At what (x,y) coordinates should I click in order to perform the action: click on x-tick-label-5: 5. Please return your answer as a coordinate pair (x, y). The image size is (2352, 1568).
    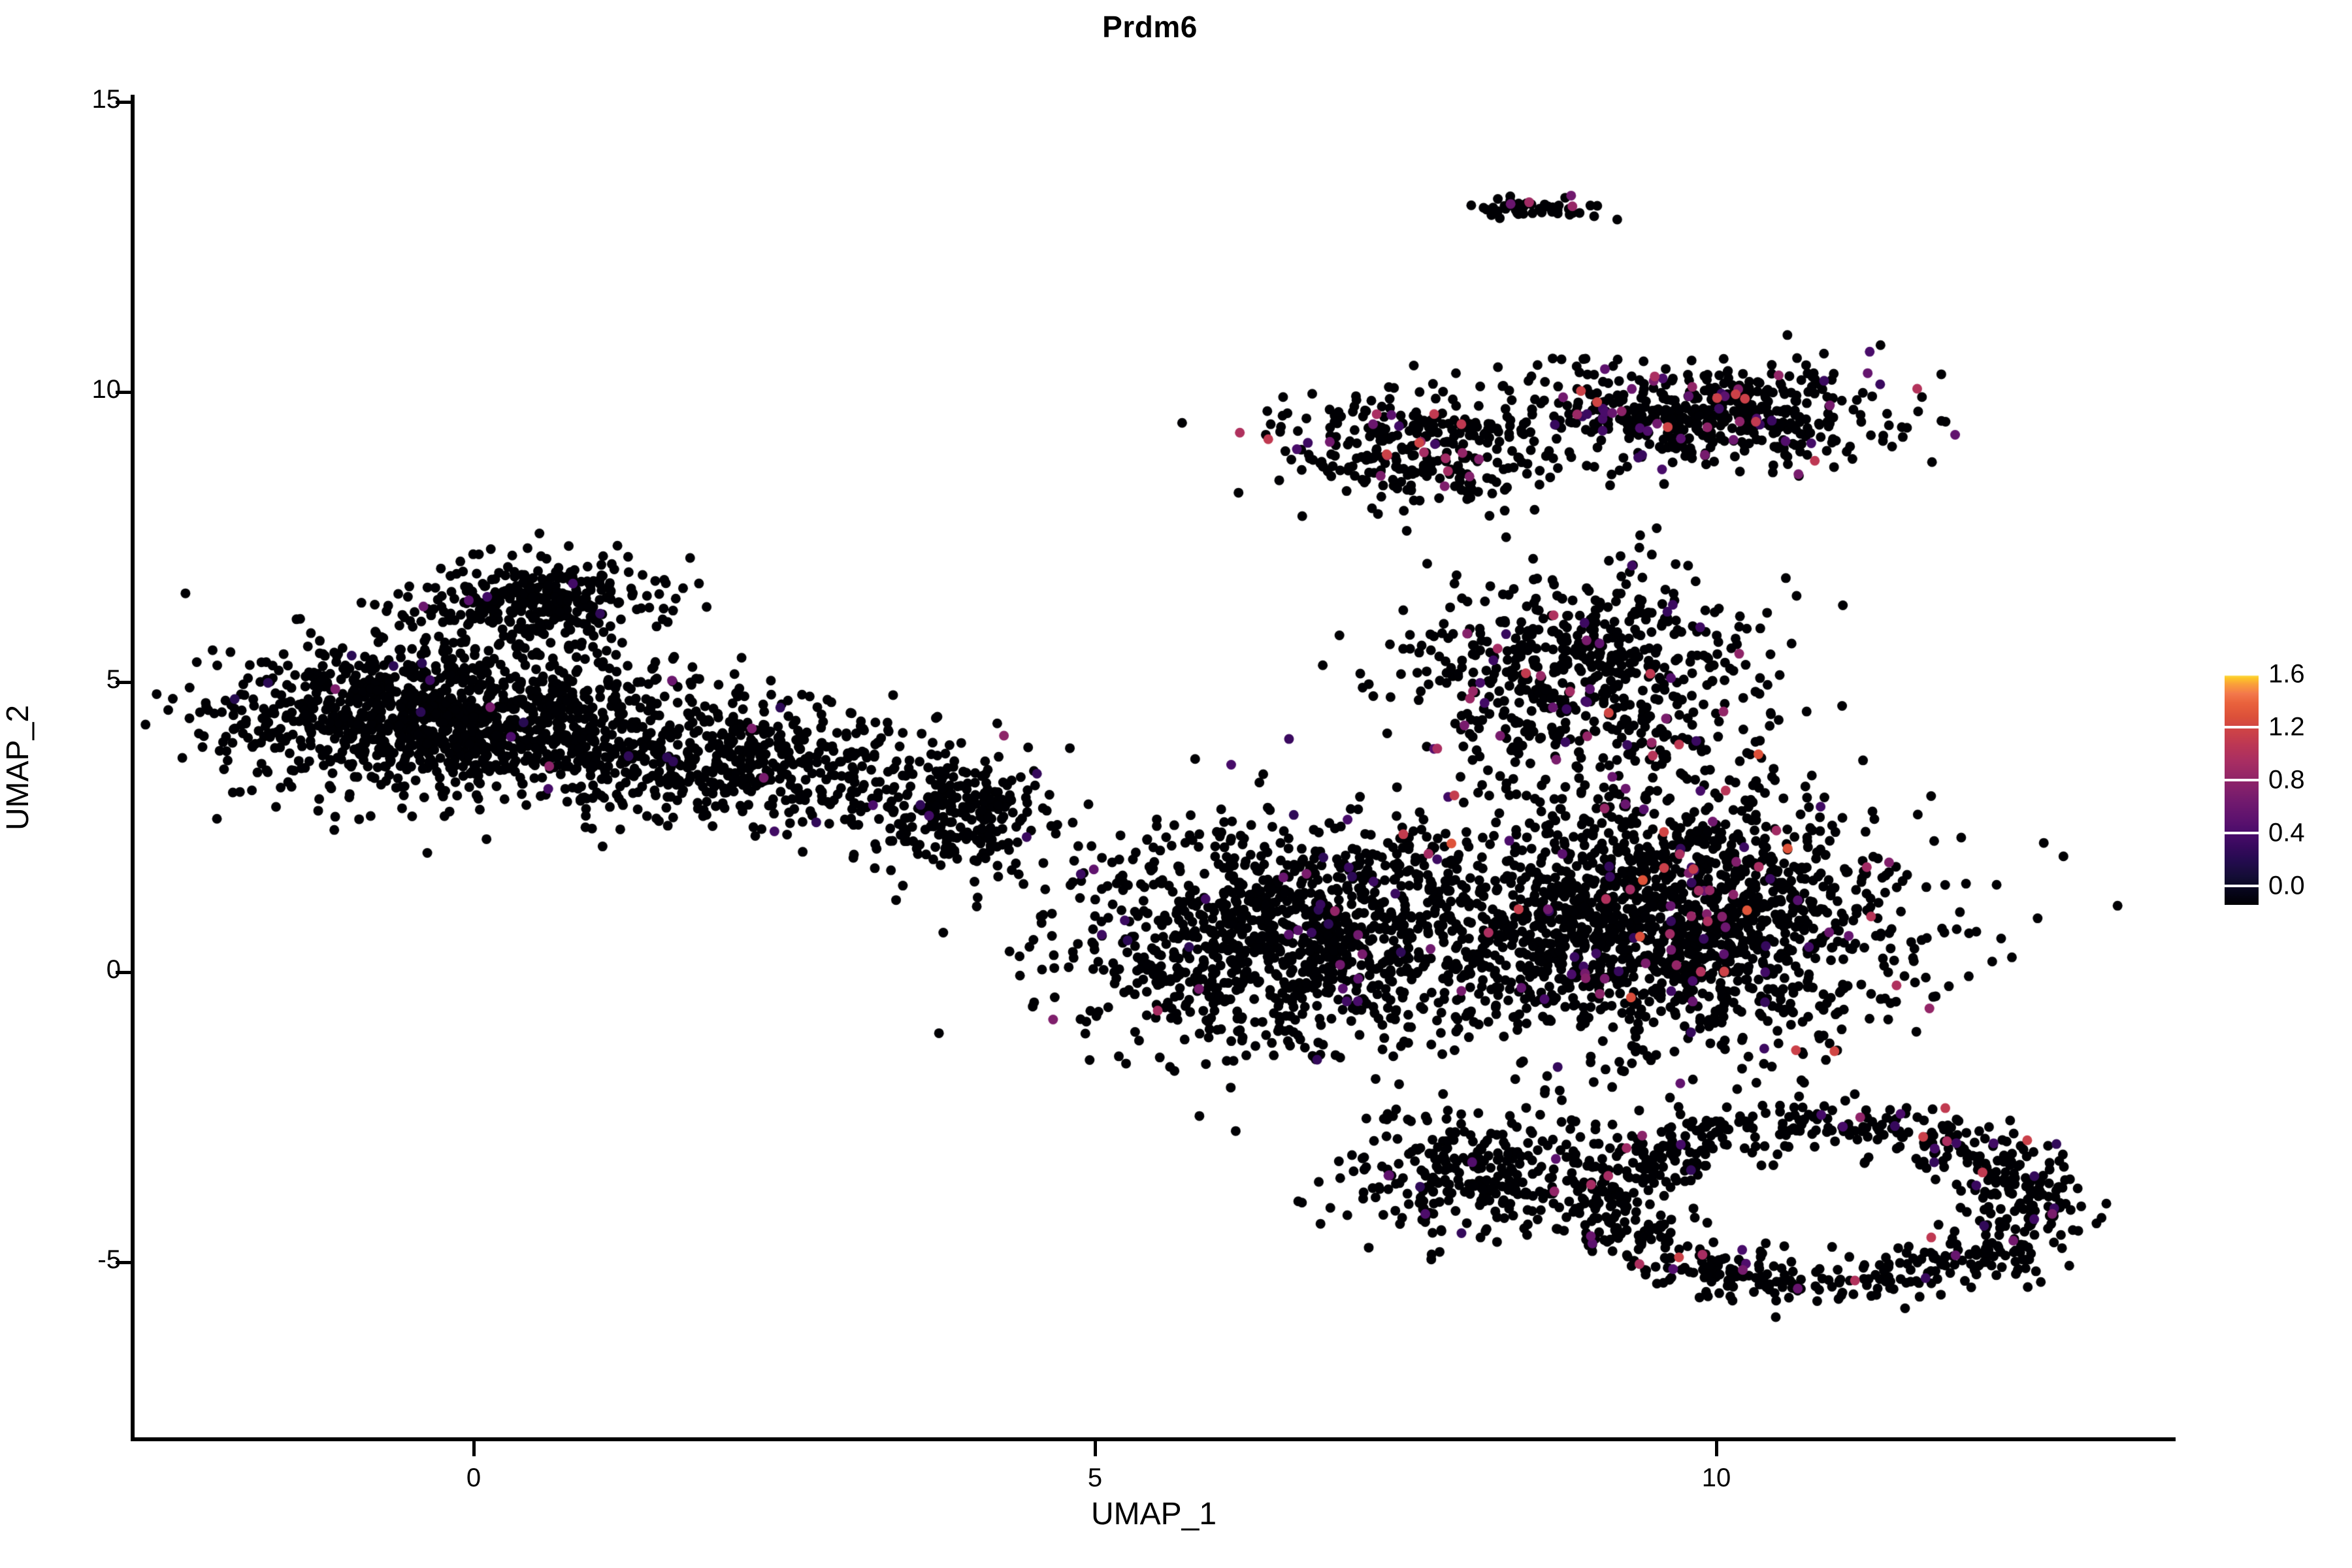
    Looking at the image, I should click on (1095, 1477).